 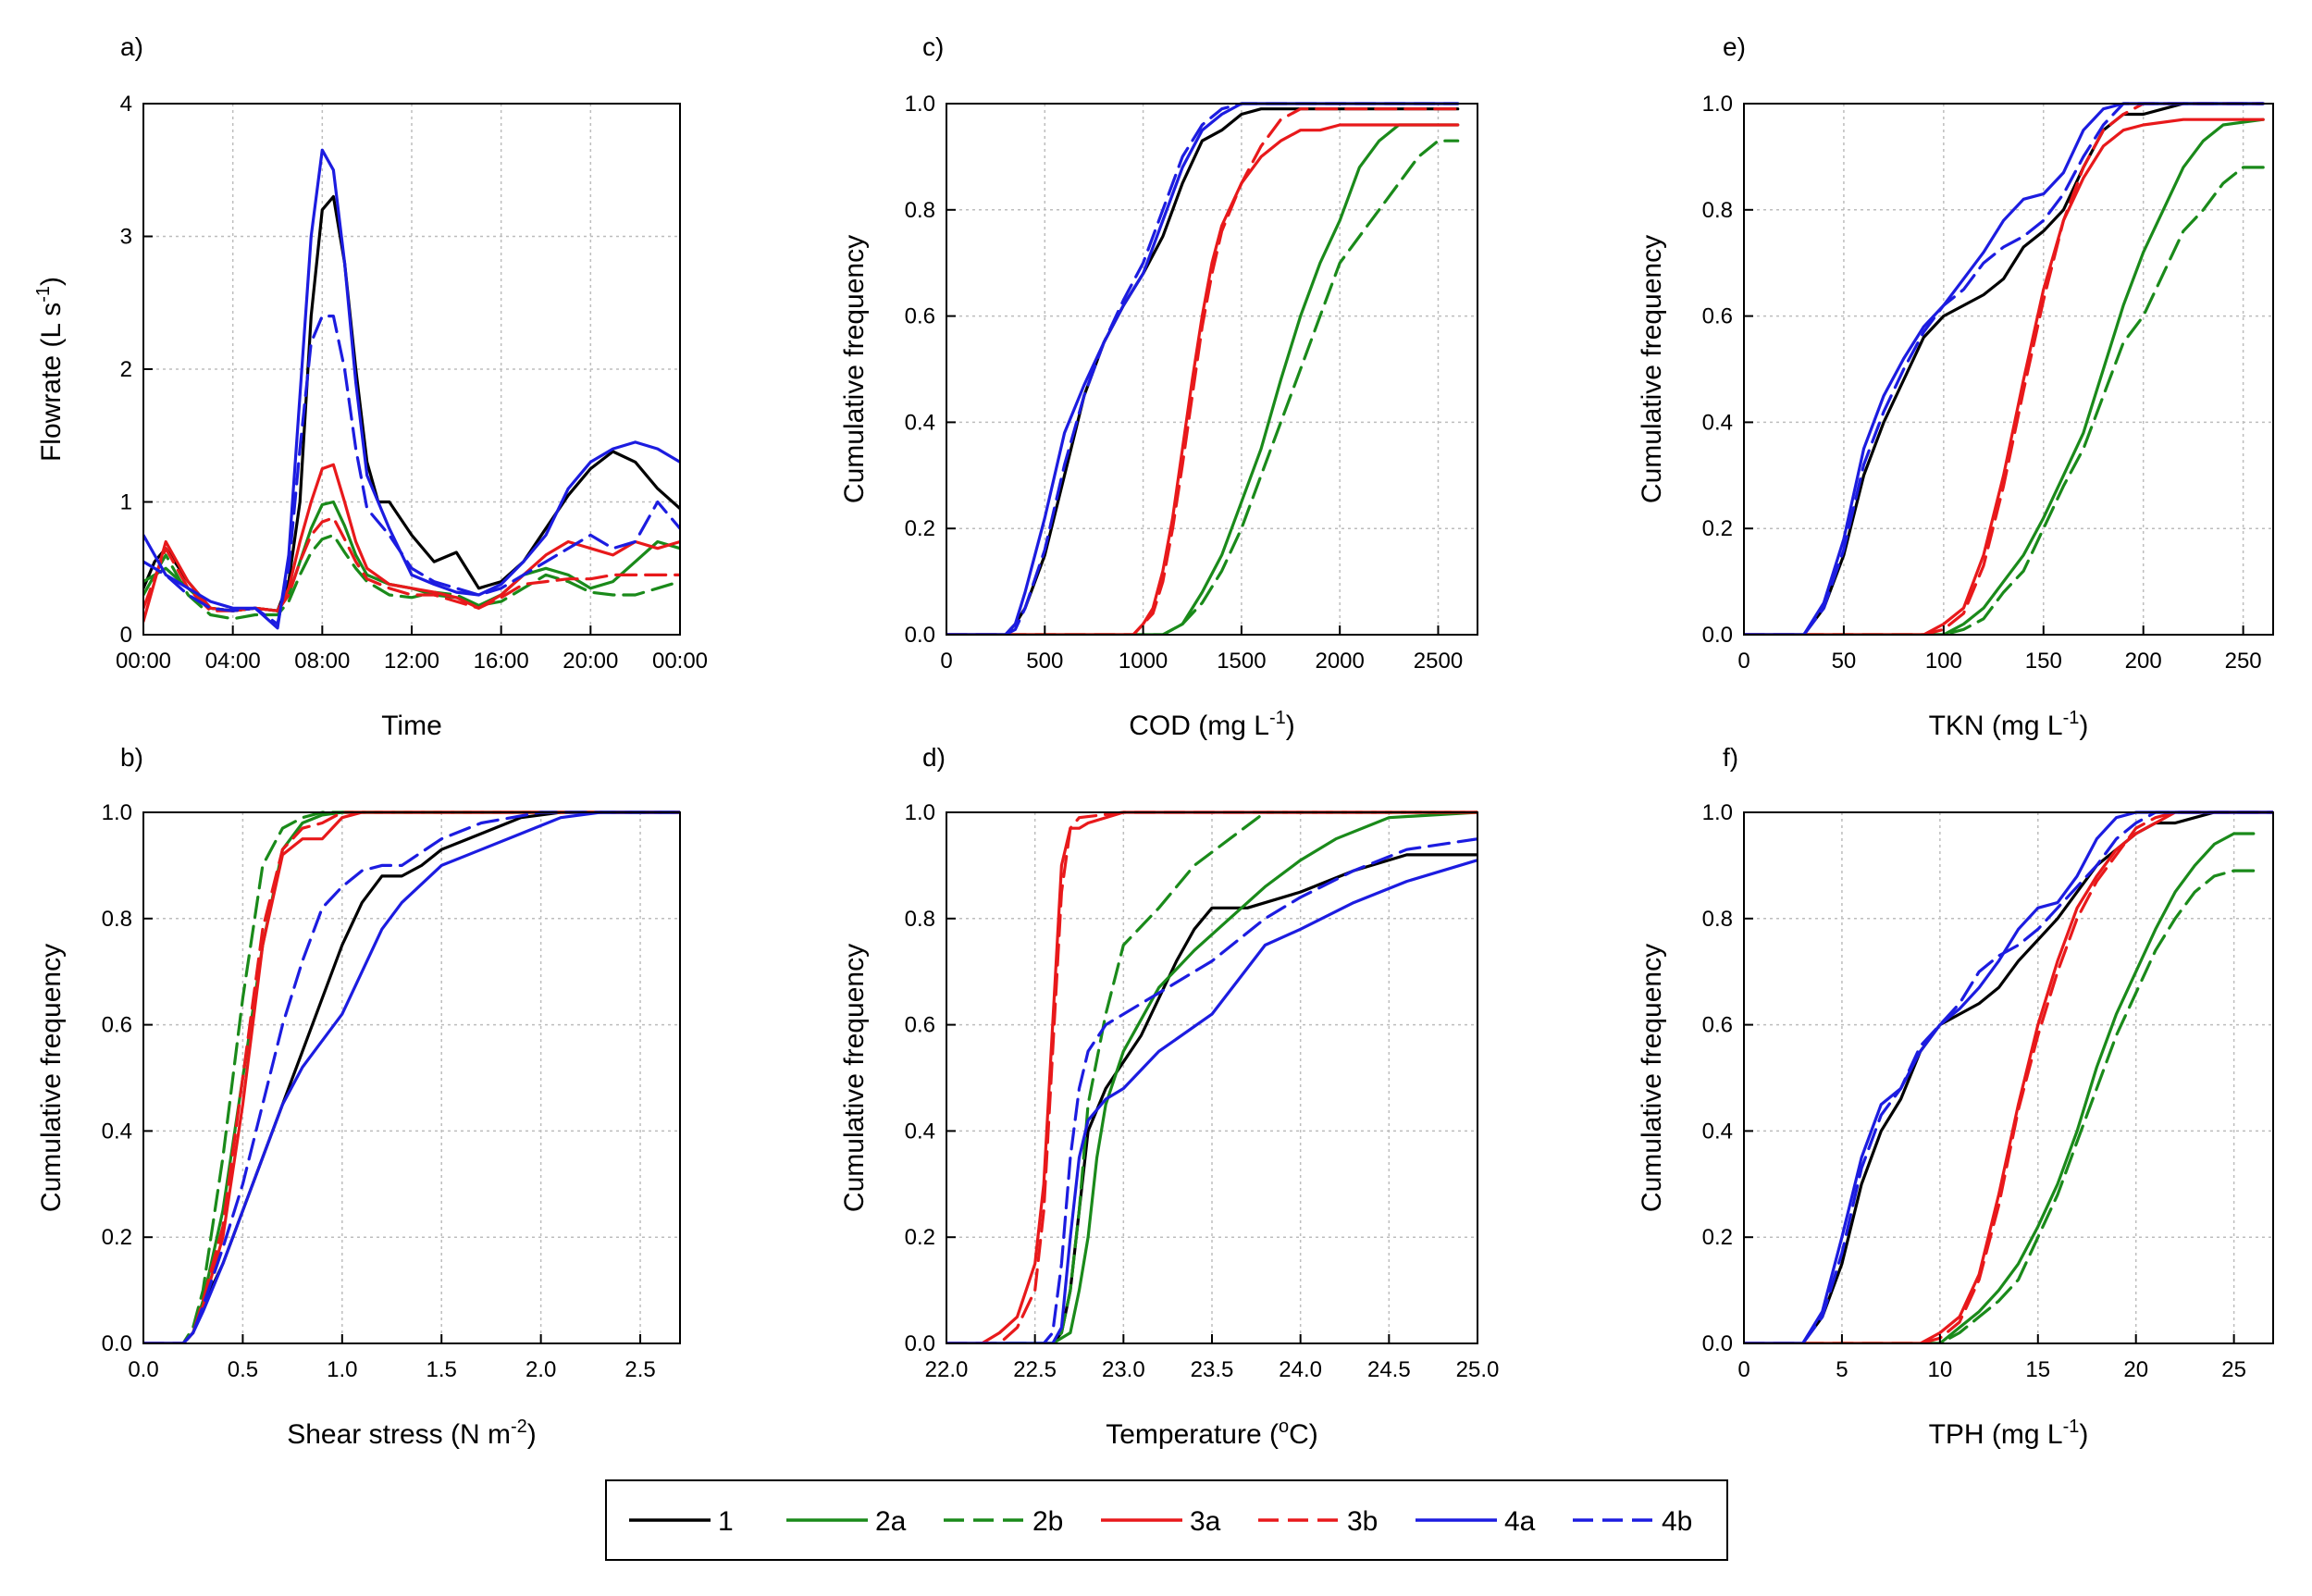 What do you see at coordinates (726, 1521) in the screenshot?
I see `legend-label: 1` at bounding box center [726, 1521].